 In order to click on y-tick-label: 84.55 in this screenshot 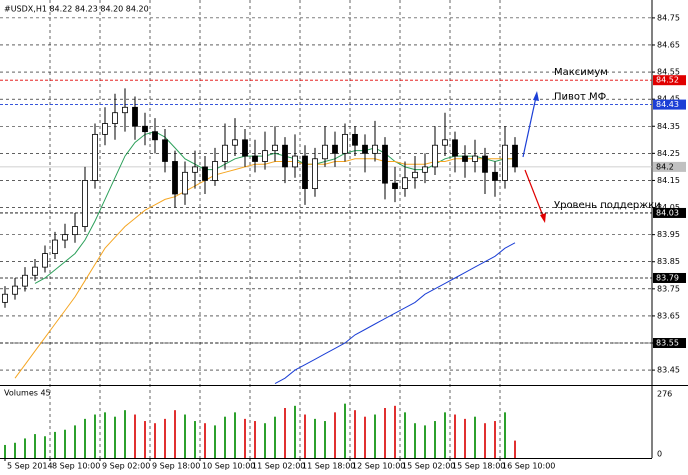, I will do `click(668, 72)`.